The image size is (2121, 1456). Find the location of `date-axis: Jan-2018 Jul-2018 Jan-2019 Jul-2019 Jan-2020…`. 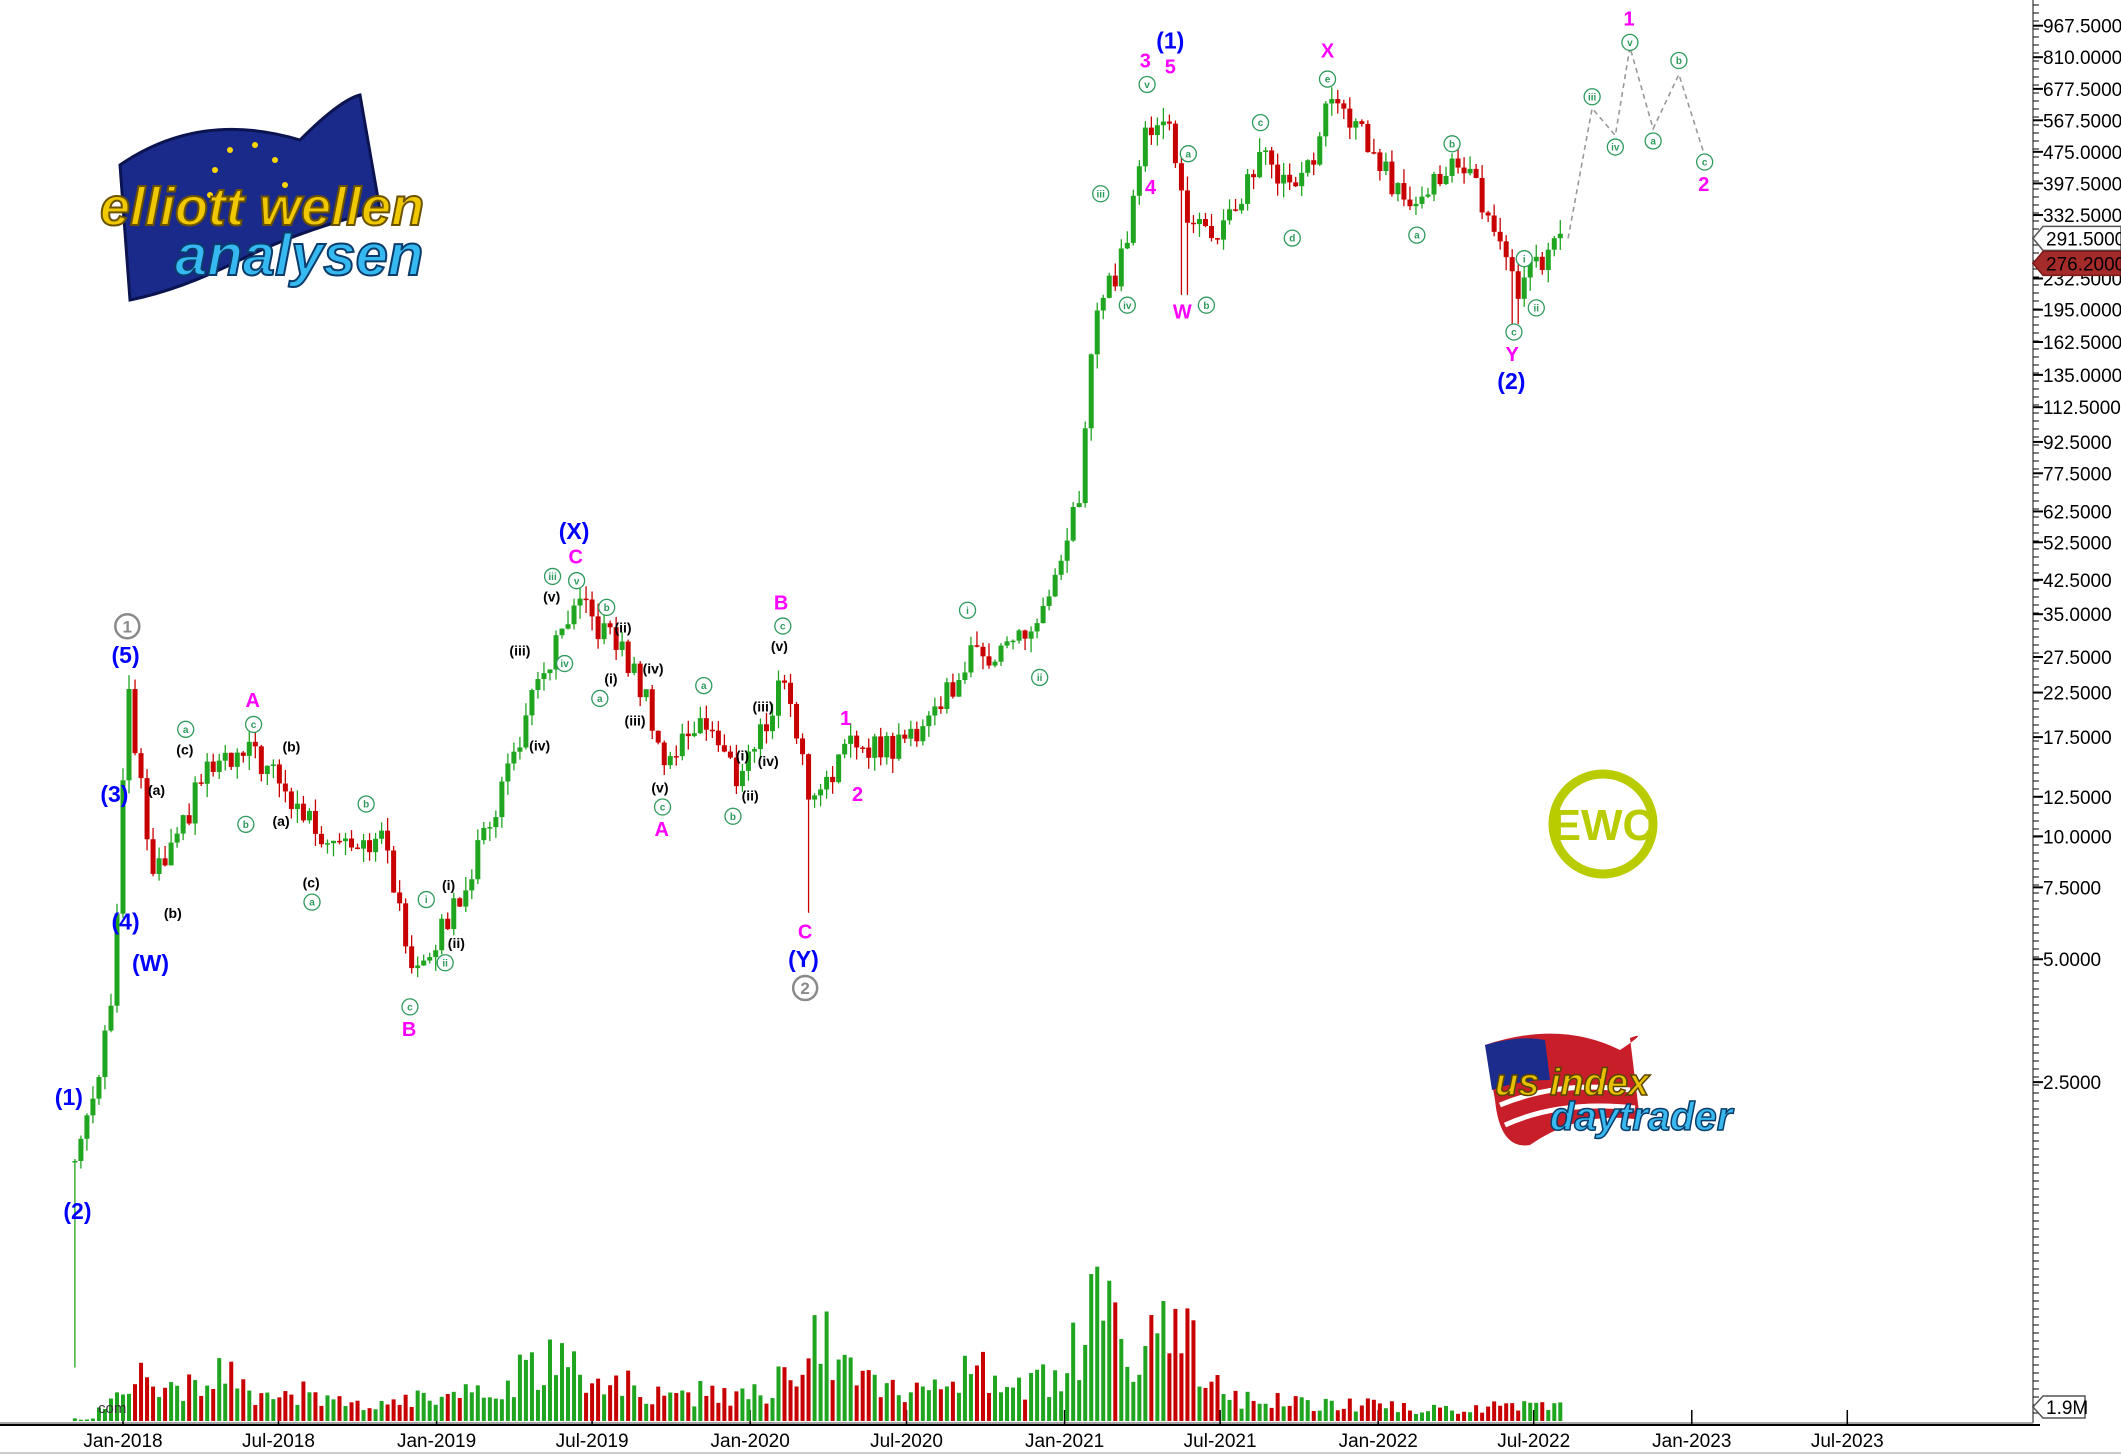

date-axis: Jan-2018 Jul-2018 Jan-2019 Jul-2019 Jan-2020… is located at coordinates (983, 1431).